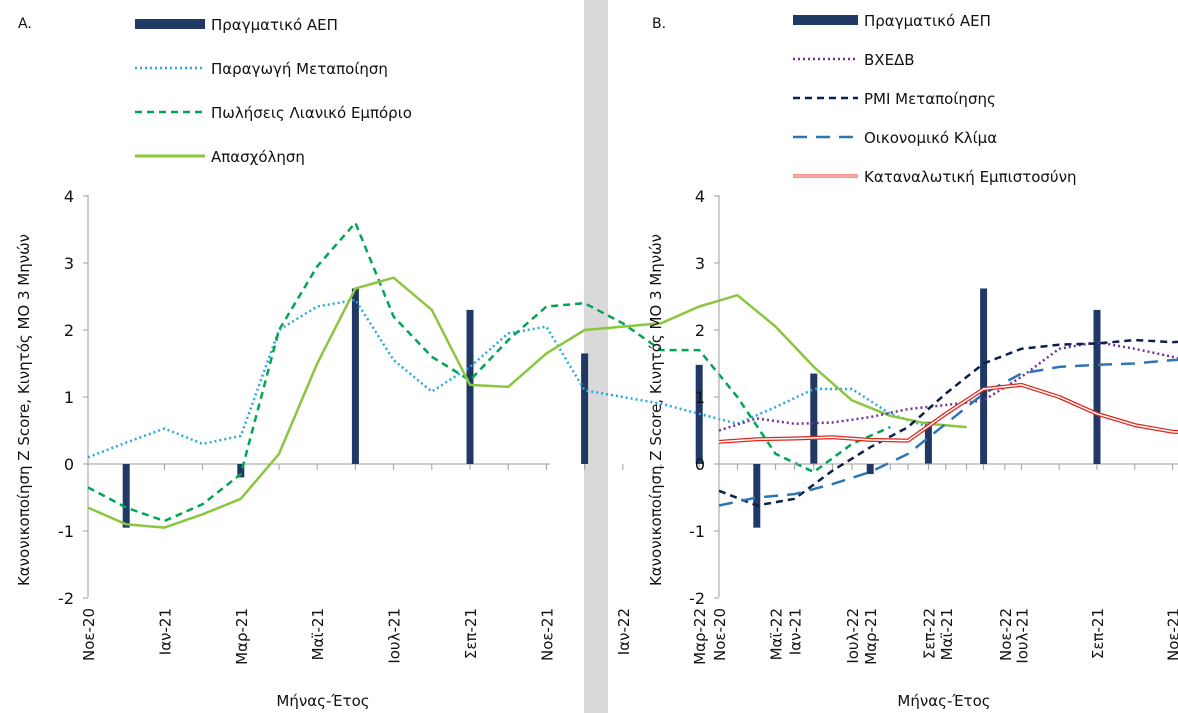  Describe the element at coordinates (930, 99) in the screenshot. I see `panel-b-legend-label: PMI Μεταποίησης` at that location.